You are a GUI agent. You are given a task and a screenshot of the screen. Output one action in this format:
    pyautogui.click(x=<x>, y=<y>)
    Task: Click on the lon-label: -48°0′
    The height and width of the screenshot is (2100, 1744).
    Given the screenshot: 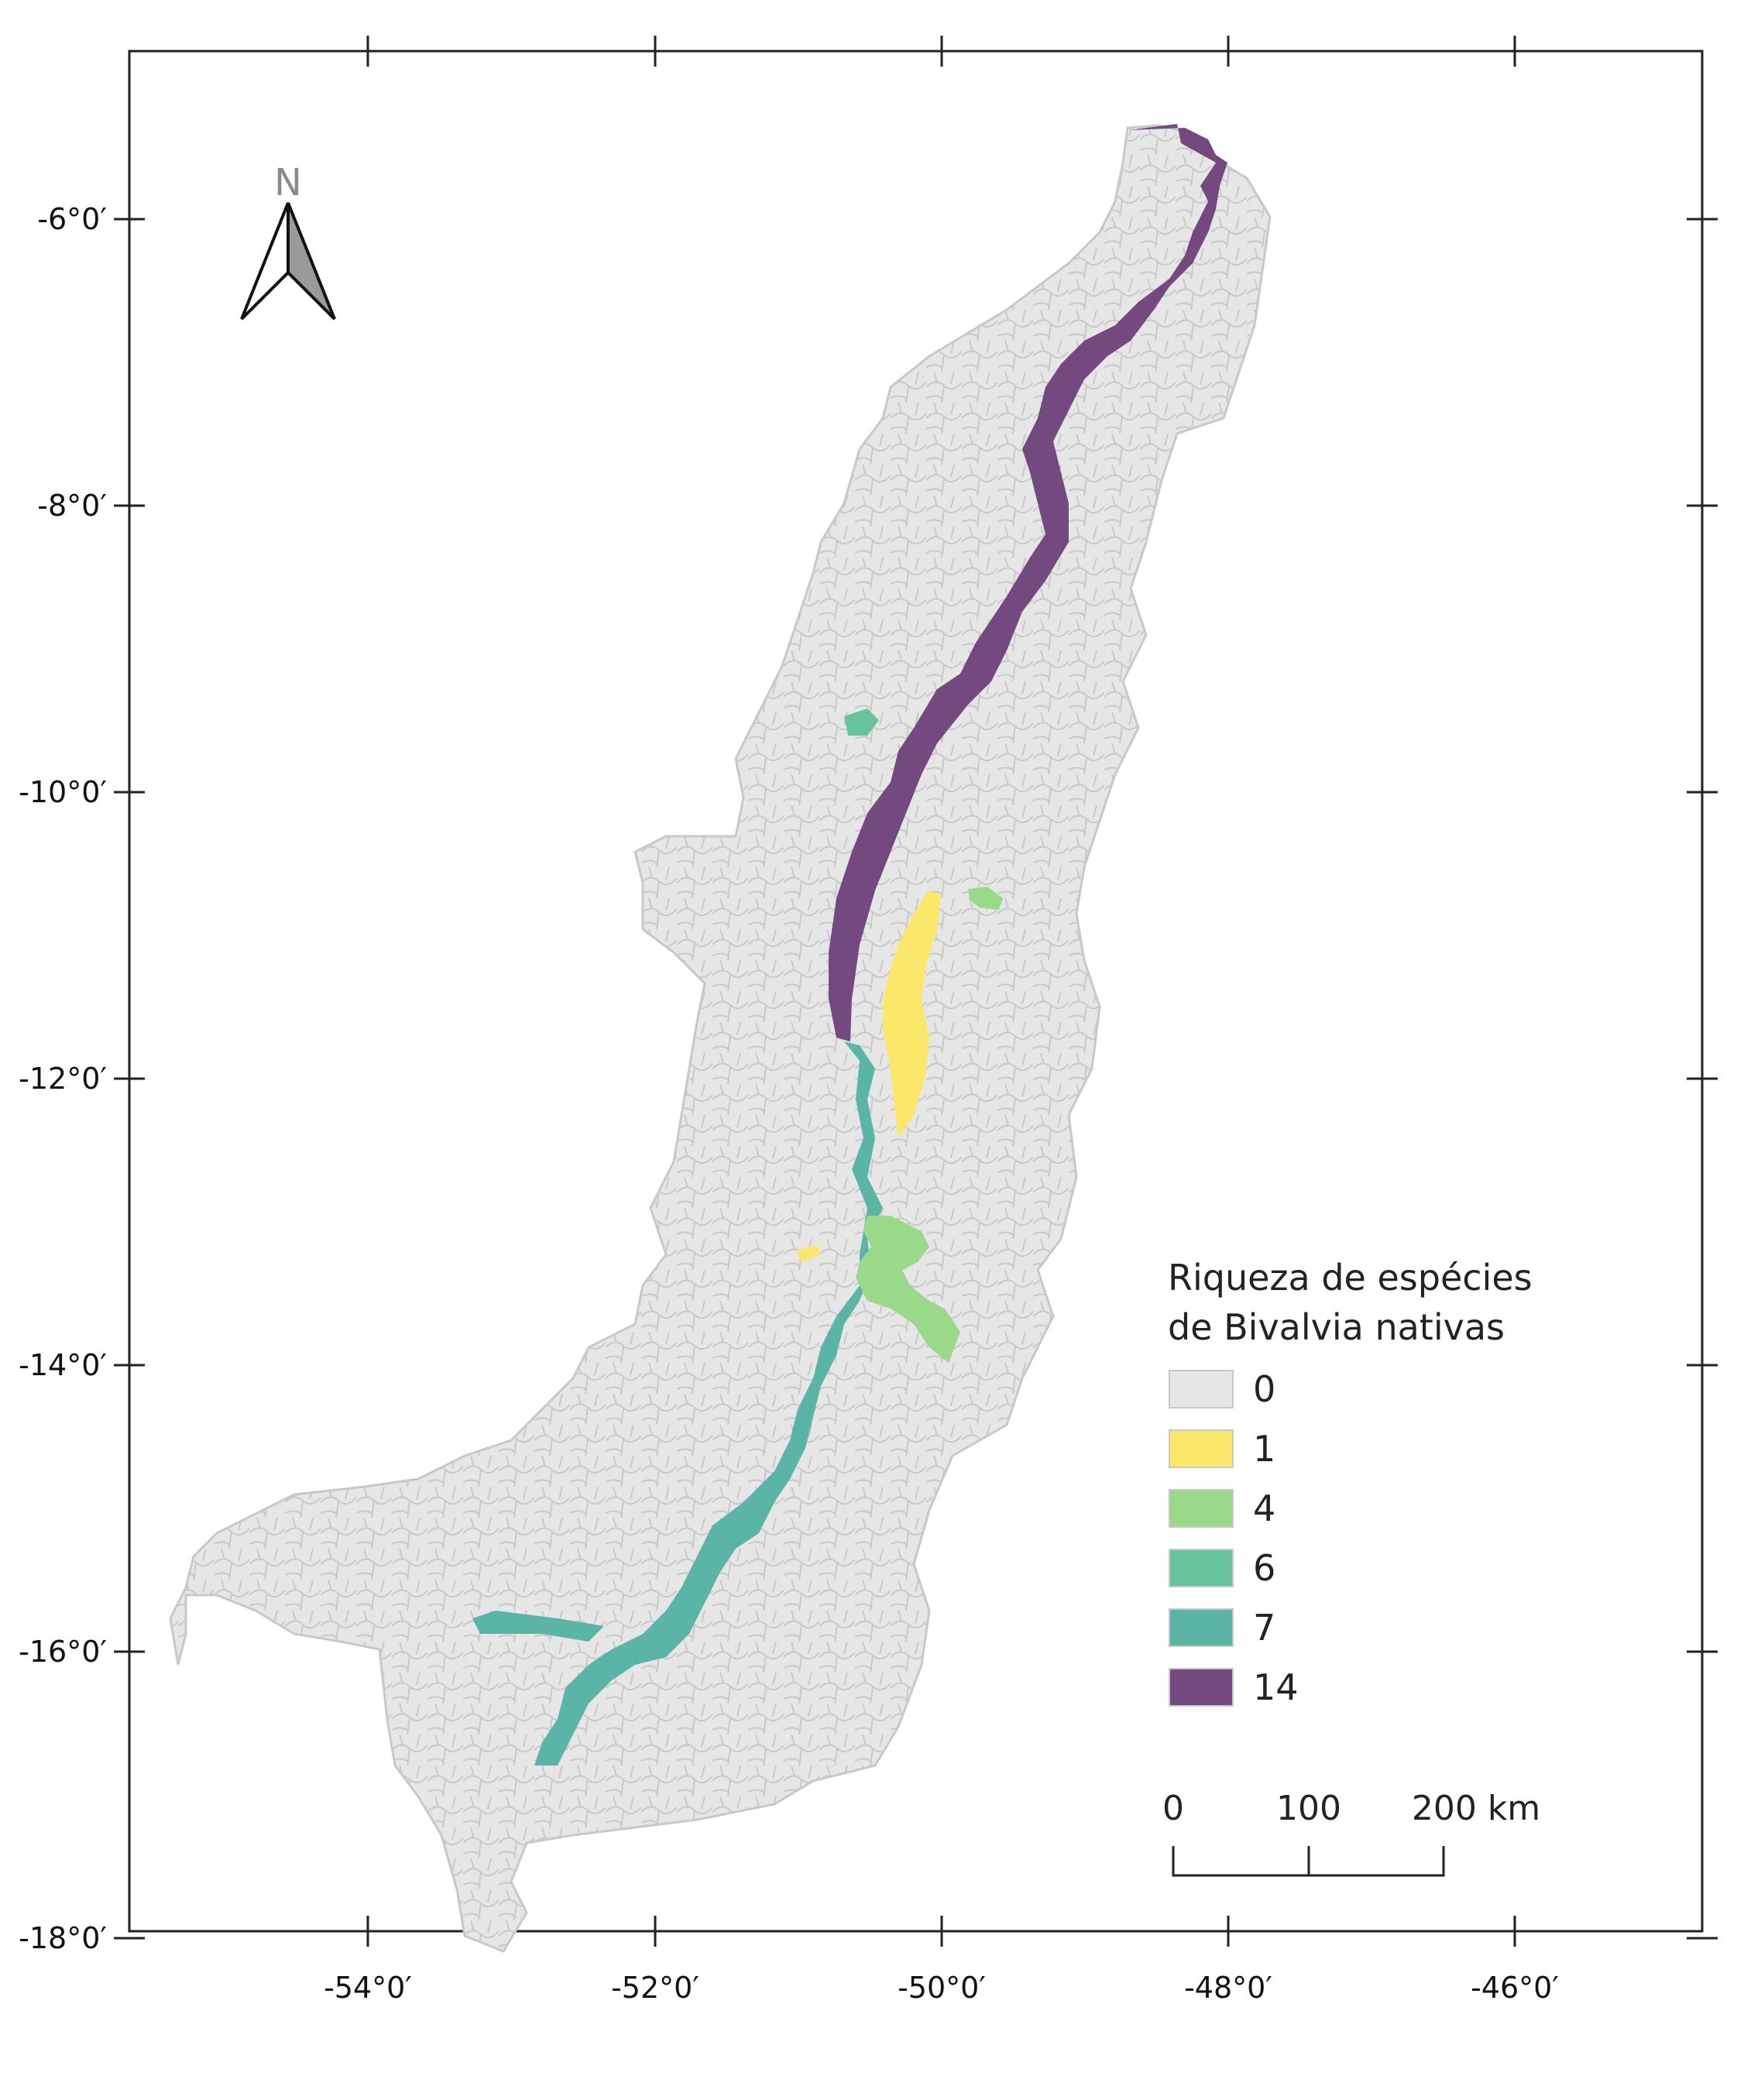 What is the action you would take?
    pyautogui.click(x=1228, y=1988)
    